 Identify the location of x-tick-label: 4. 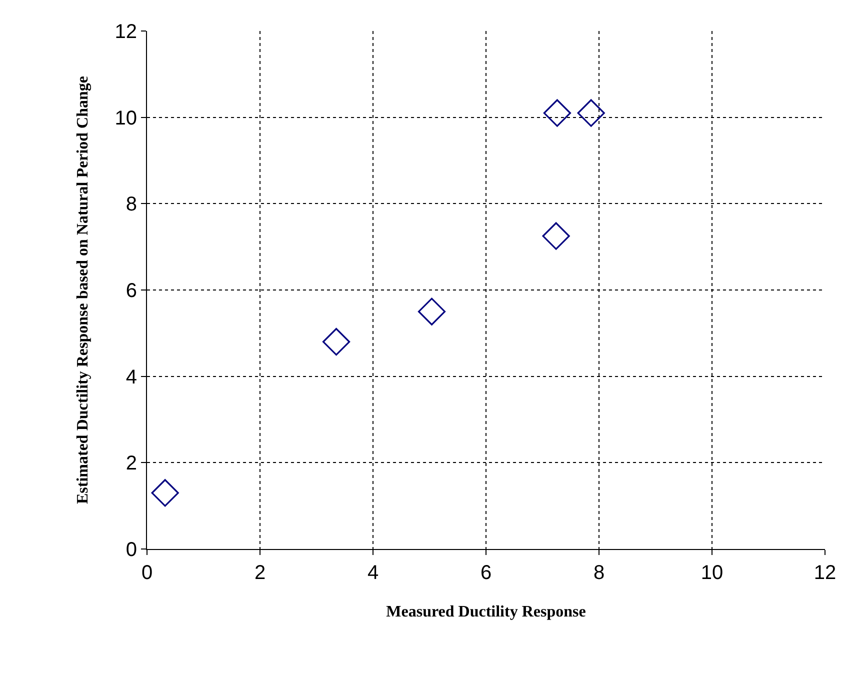
(373, 573).